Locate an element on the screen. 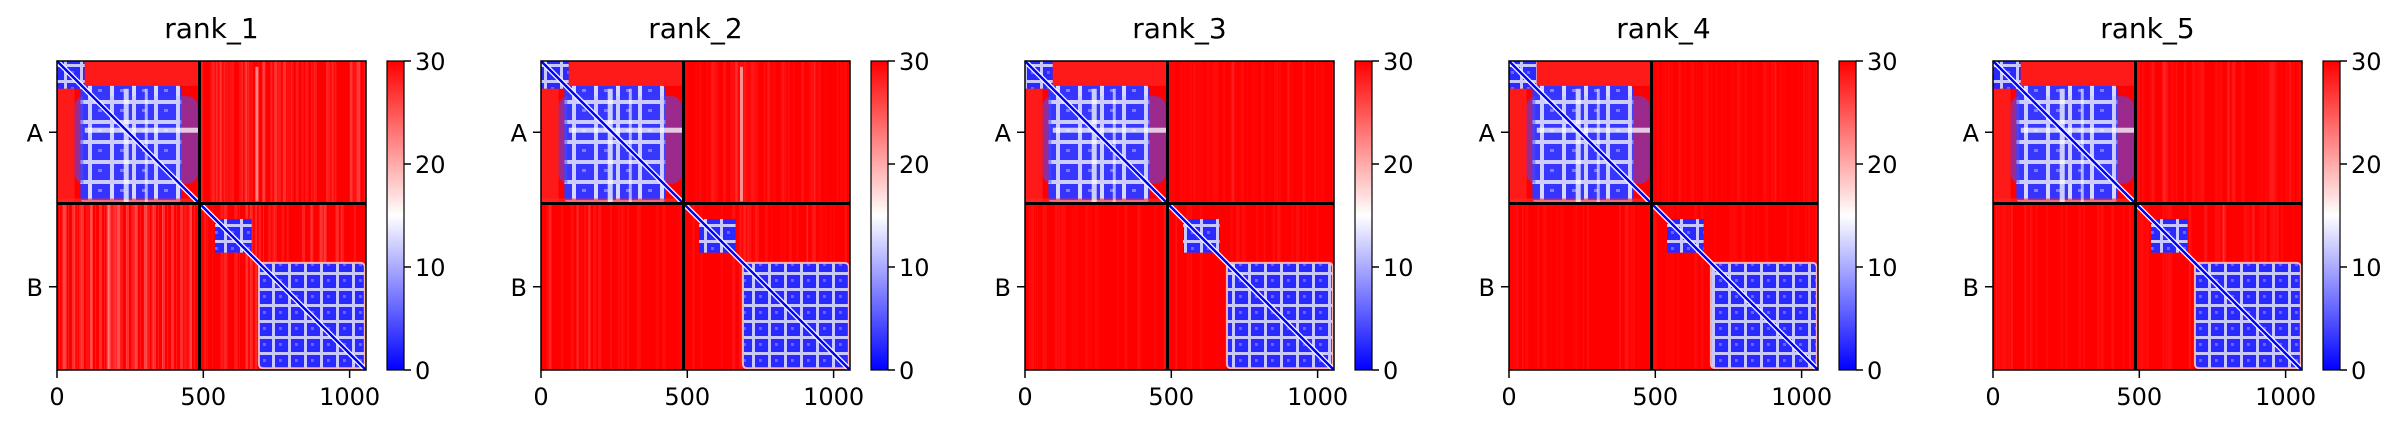 The width and height of the screenshot is (2401, 438). panel-title: rank_3 is located at coordinates (1179, 28).